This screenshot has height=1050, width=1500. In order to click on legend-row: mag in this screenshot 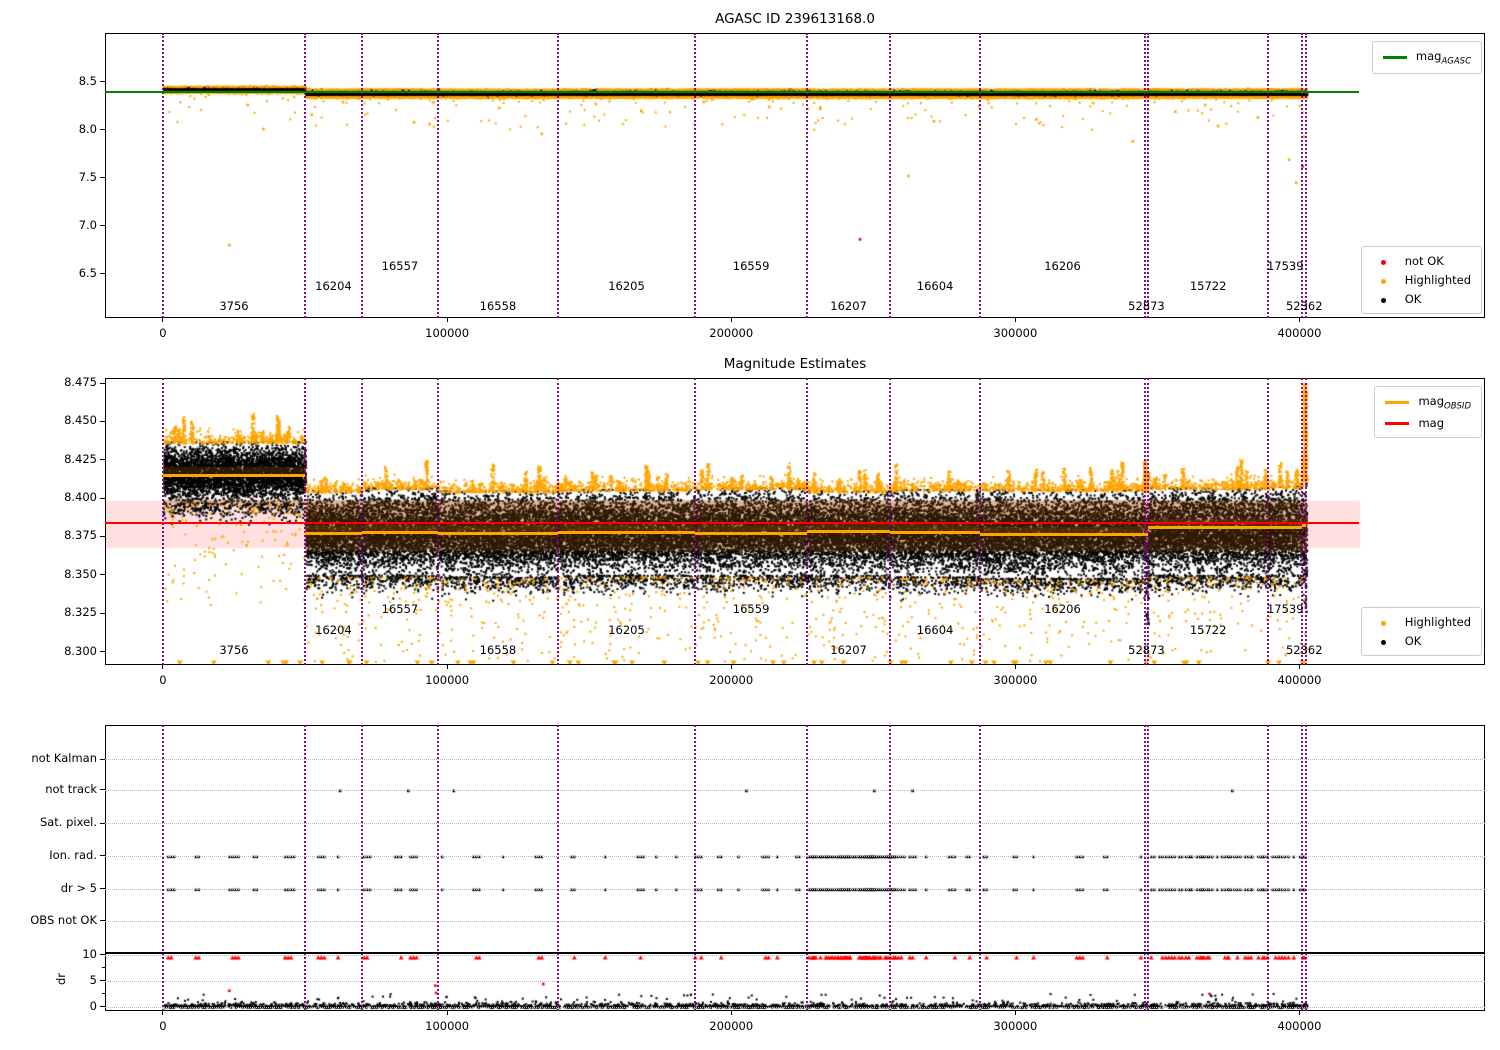, I will do `click(1428, 423)`.